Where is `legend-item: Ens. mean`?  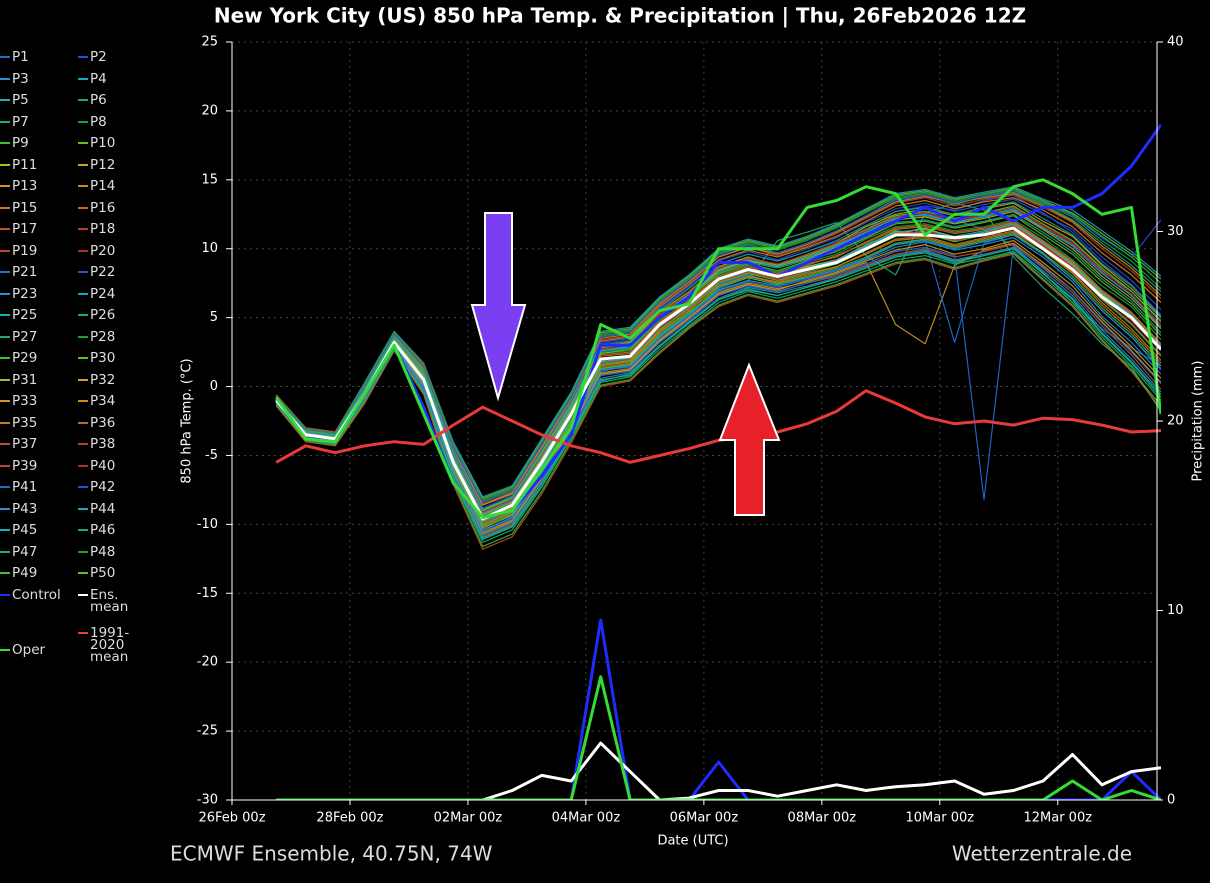 legend-item: Ens. mean is located at coordinates (119, 600).